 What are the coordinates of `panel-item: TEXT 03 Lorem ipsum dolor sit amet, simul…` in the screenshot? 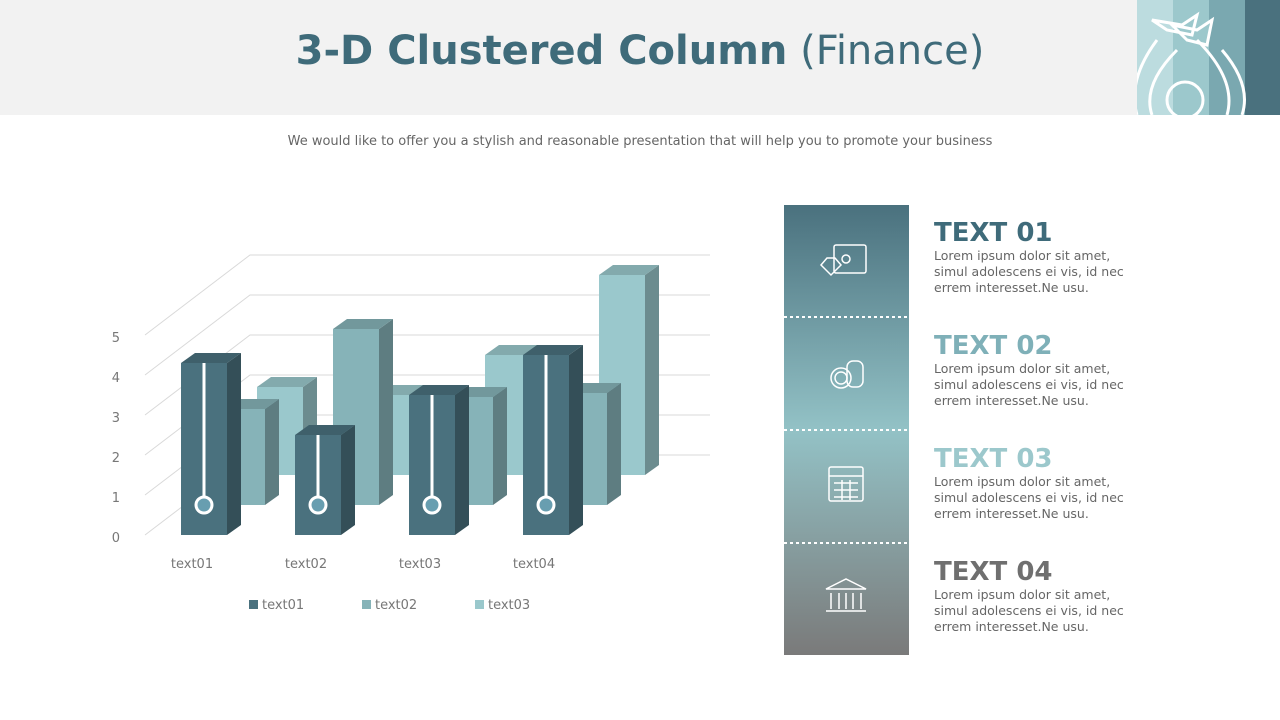 It's located at (1034, 483).